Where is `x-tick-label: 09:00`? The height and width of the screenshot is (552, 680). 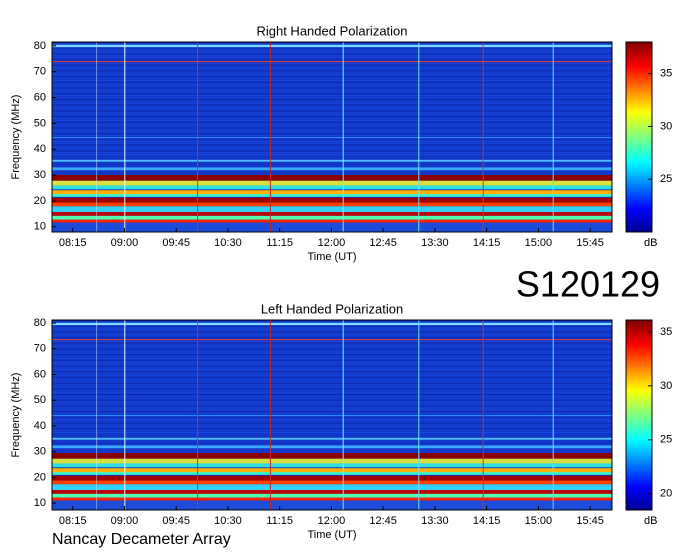
x-tick-label: 09:00 is located at coordinates (125, 243).